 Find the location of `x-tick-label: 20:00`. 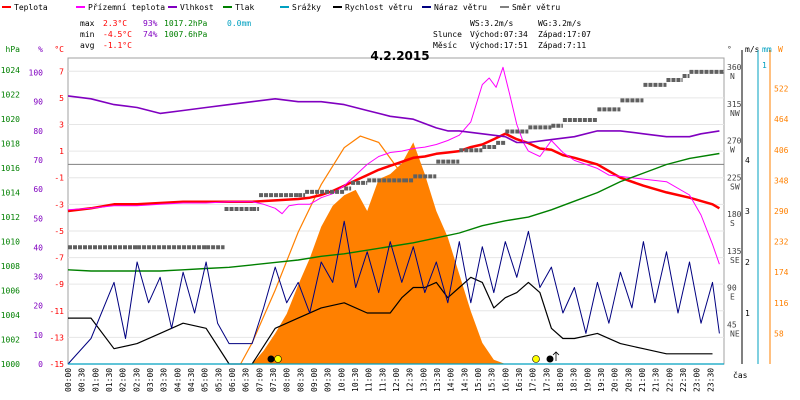

x-tick-label: 20:00 is located at coordinates (615, 380).